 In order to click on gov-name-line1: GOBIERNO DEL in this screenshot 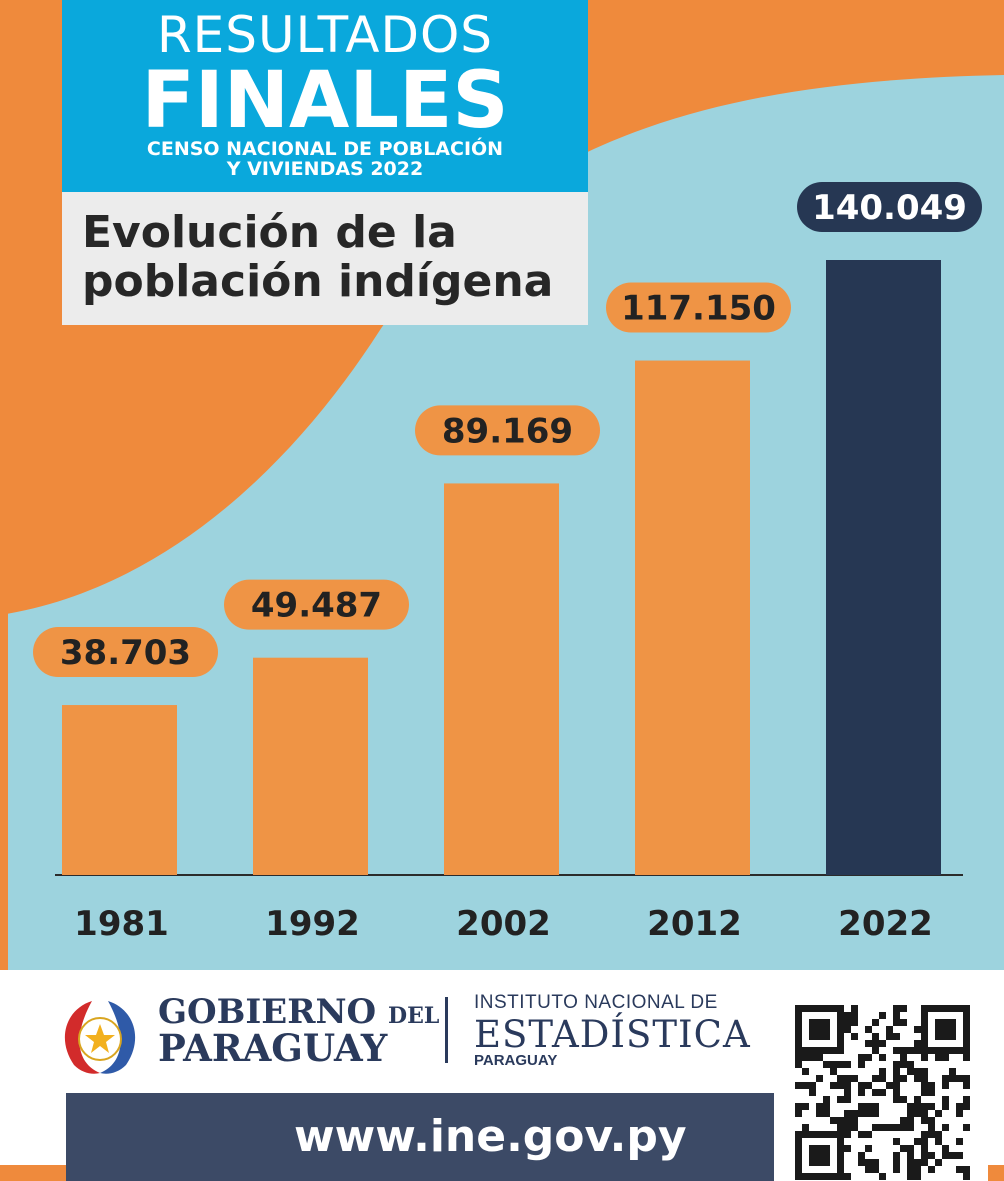, I will do `click(298, 1012)`.